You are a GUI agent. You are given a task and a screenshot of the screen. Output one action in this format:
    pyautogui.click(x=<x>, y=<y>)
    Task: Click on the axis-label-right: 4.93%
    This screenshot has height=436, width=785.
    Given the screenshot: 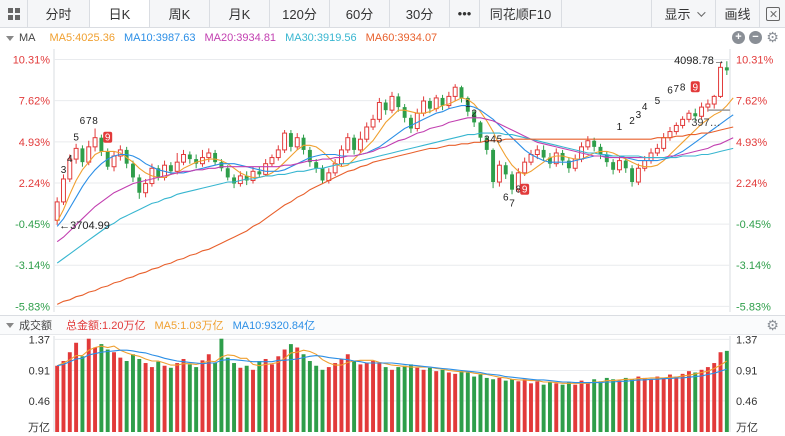 What is the action you would take?
    pyautogui.click(x=751, y=143)
    